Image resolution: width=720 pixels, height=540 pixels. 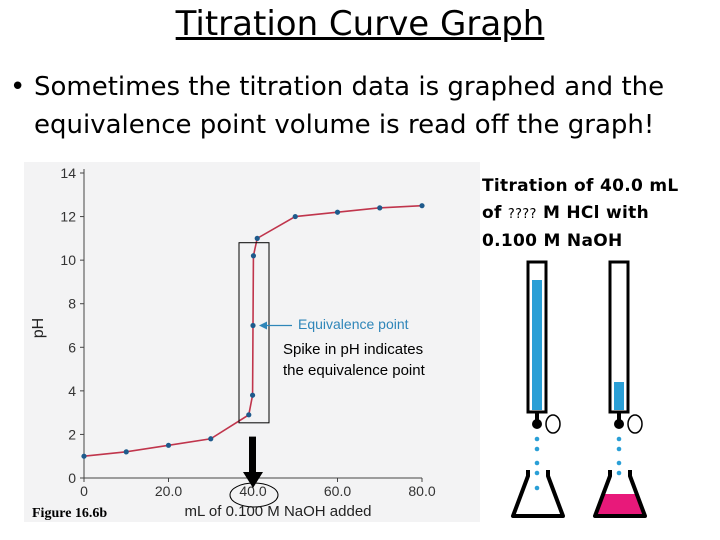 I want to click on equivalence-arrow-icon, so click(x=263, y=325).